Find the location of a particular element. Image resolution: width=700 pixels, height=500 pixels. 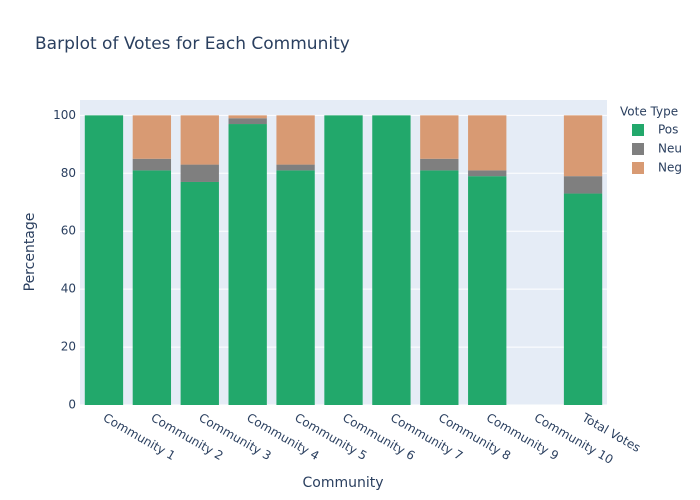

y-tick-label: 40 is located at coordinates (68, 289).